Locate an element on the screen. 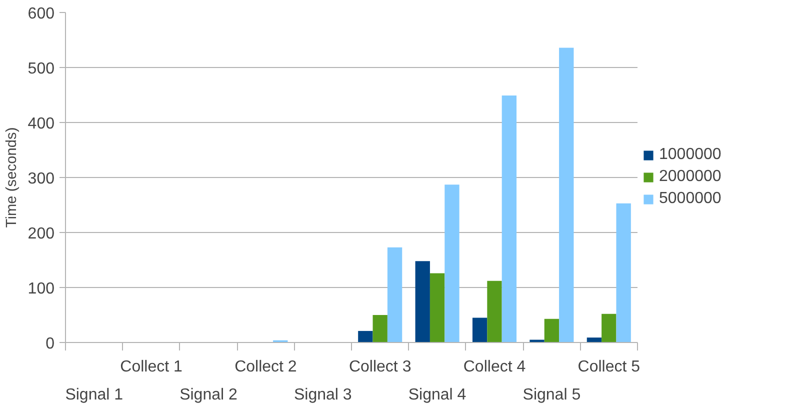  y-tick-label: 500 is located at coordinates (41, 69).